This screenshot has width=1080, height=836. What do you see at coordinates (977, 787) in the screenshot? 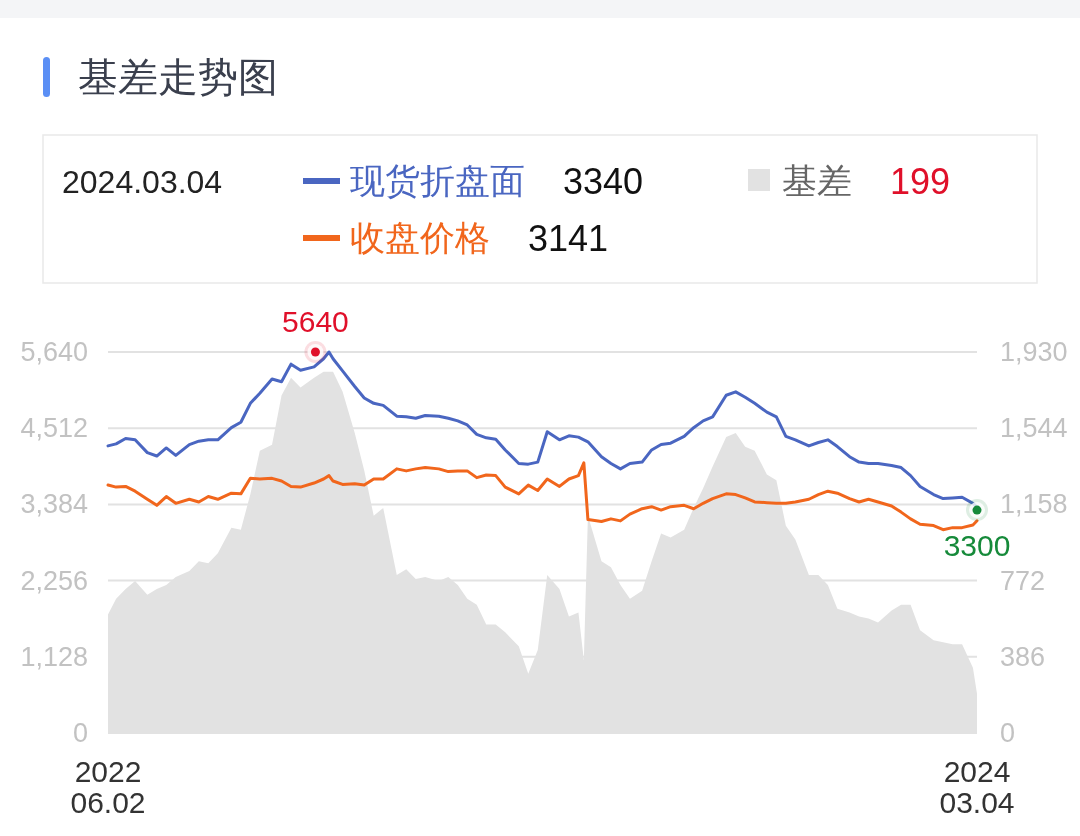
I see `x-tick-label: 2024 03.04` at bounding box center [977, 787].